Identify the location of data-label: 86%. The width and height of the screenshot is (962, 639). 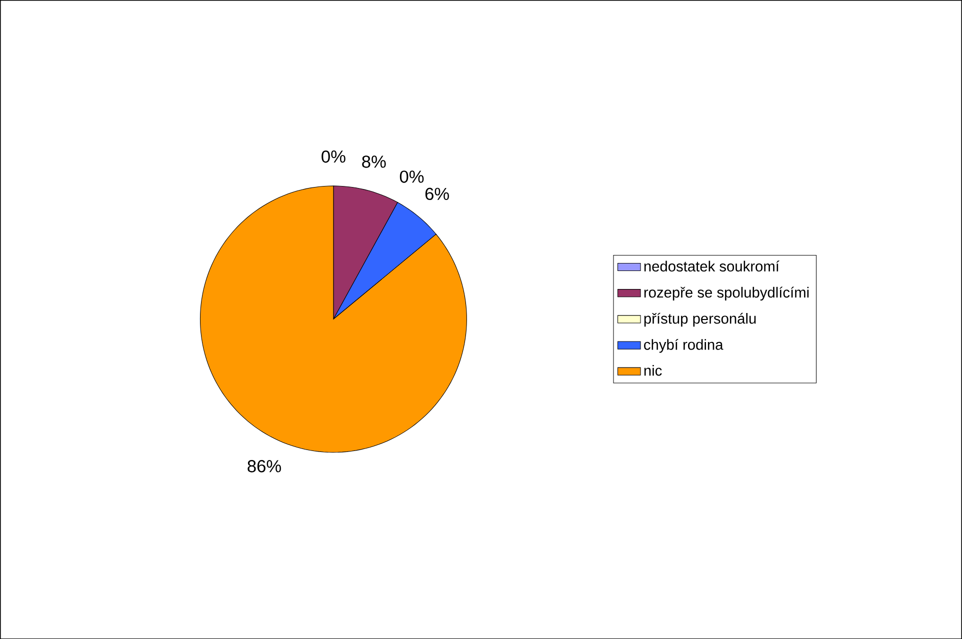
(264, 466).